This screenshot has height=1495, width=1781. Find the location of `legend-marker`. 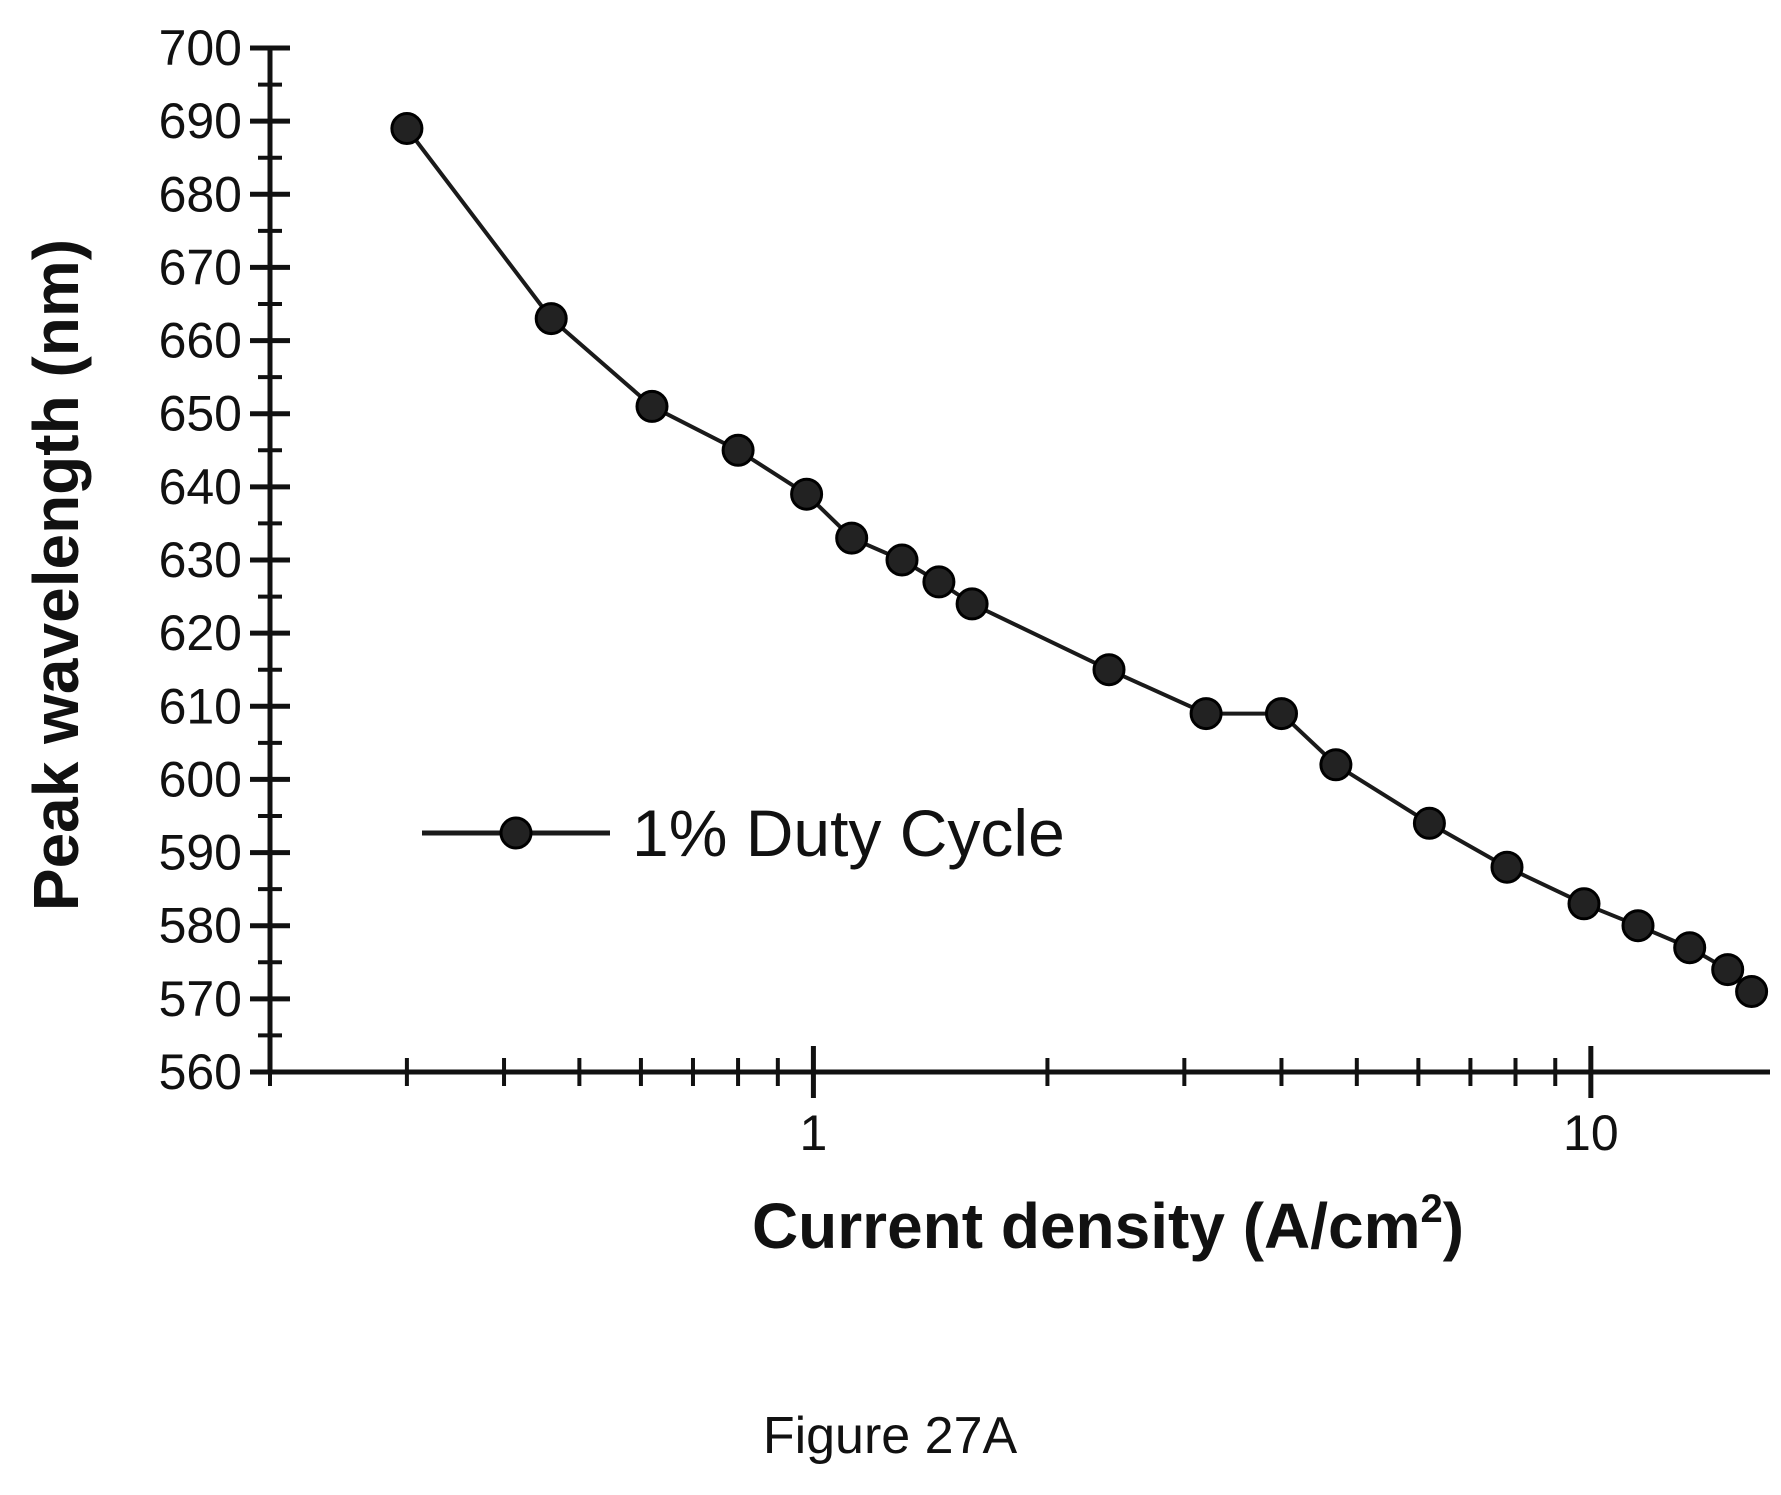

legend-marker is located at coordinates (516, 833).